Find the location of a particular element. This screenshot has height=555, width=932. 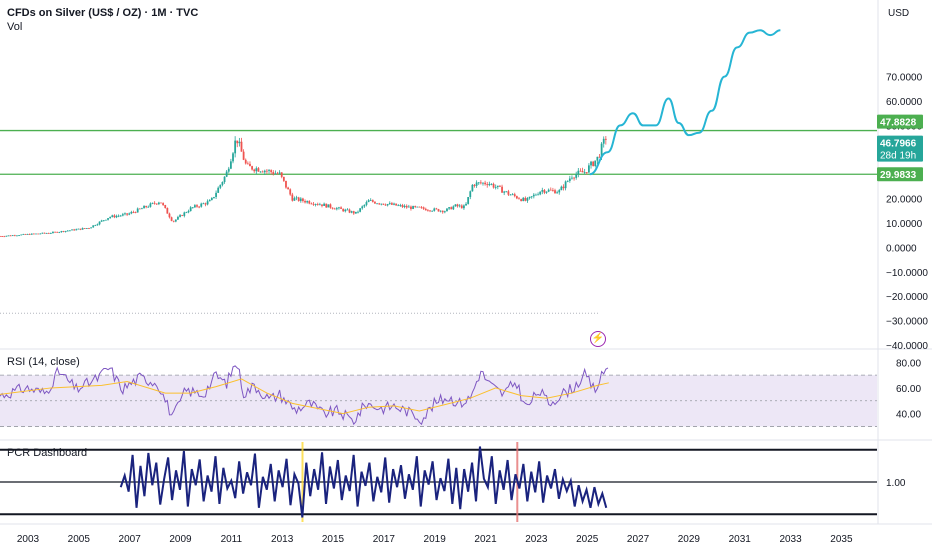

time-tick-label: 2025 is located at coordinates (587, 539).